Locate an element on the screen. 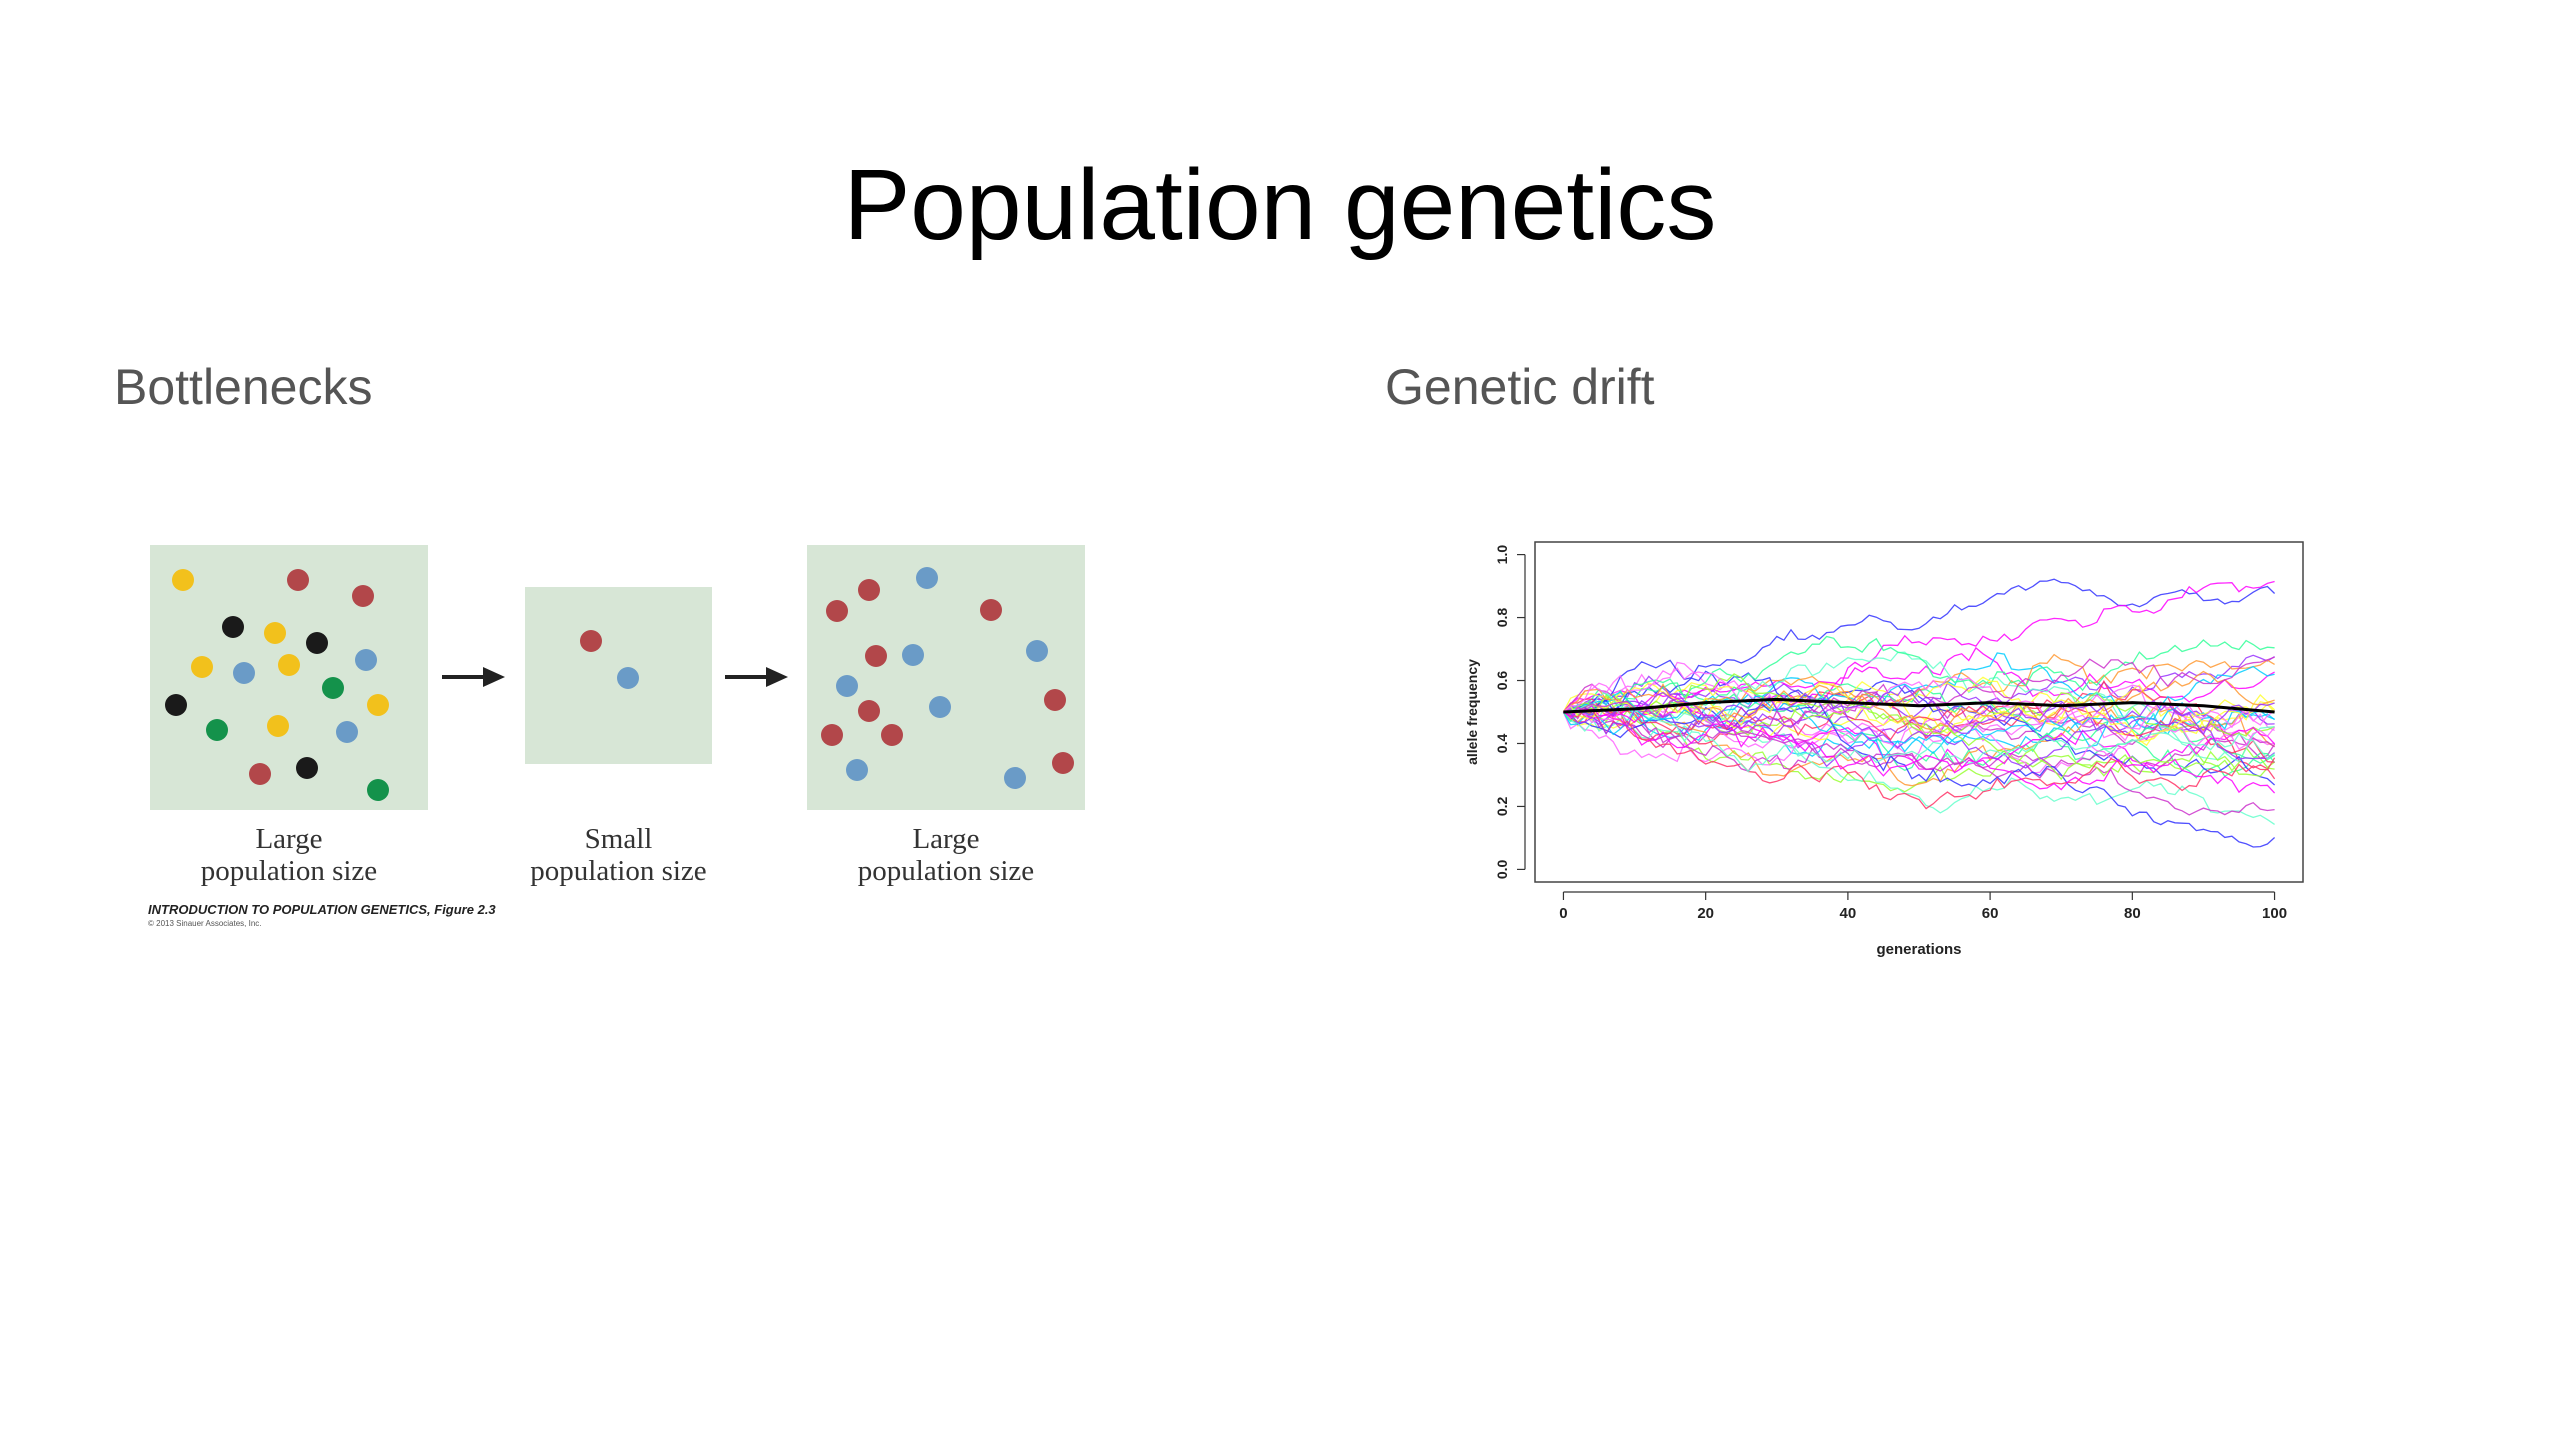 Image resolution: width=2560 pixels, height=1440 pixels. mean-frequency-line is located at coordinates (1919, 705).